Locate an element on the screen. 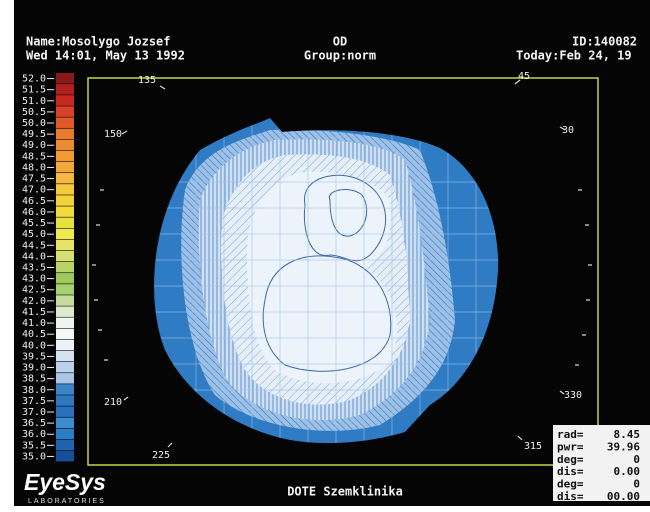 Image resolution: width=650 pixels, height=512 pixels. angle-label: 315 is located at coordinates (533, 446).